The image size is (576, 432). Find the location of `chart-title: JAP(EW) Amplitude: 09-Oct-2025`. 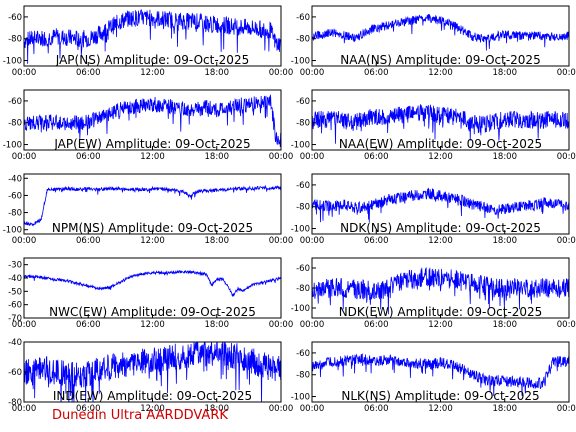

chart-title: JAP(EW) Amplitude: 09-Oct-2025 is located at coordinates (151, 144).